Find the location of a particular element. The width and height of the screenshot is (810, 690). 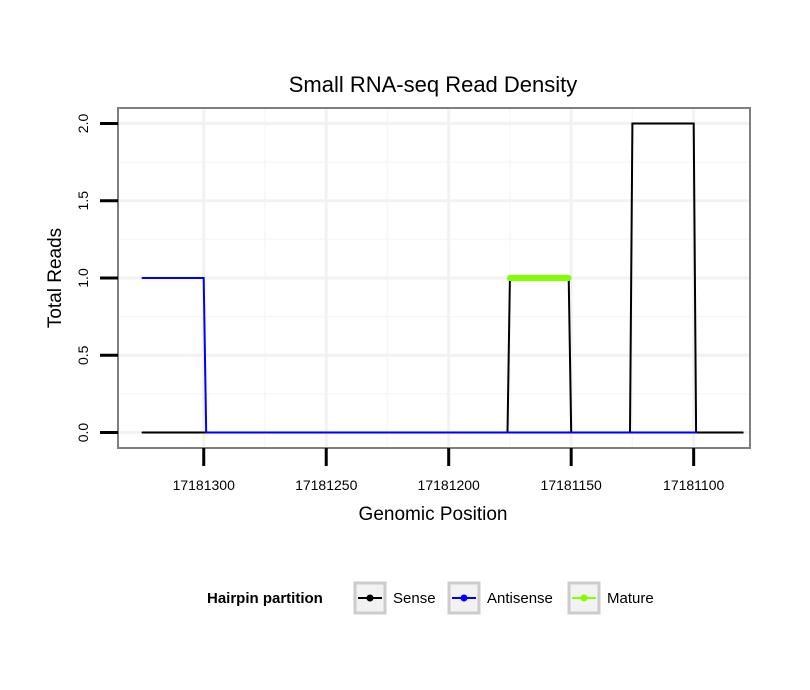

x-tick-label: 17181200 is located at coordinates (449, 485).